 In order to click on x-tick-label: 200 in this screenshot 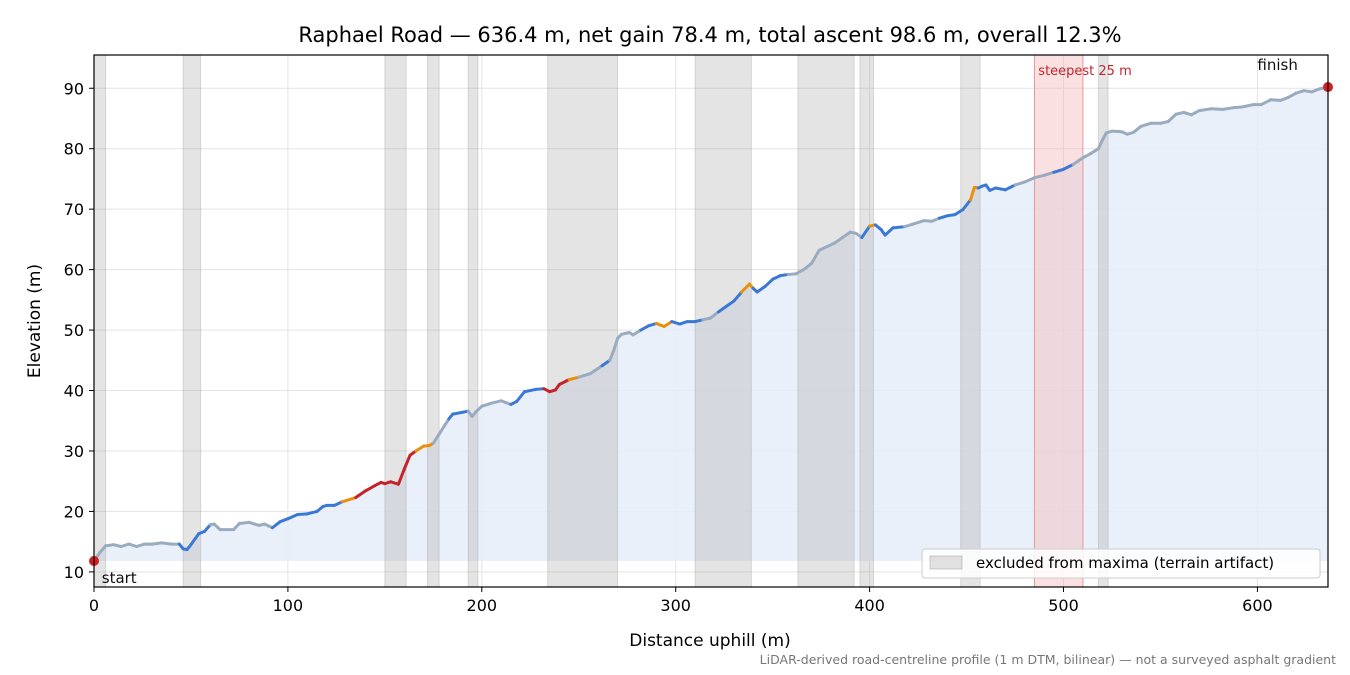, I will do `click(482, 605)`.